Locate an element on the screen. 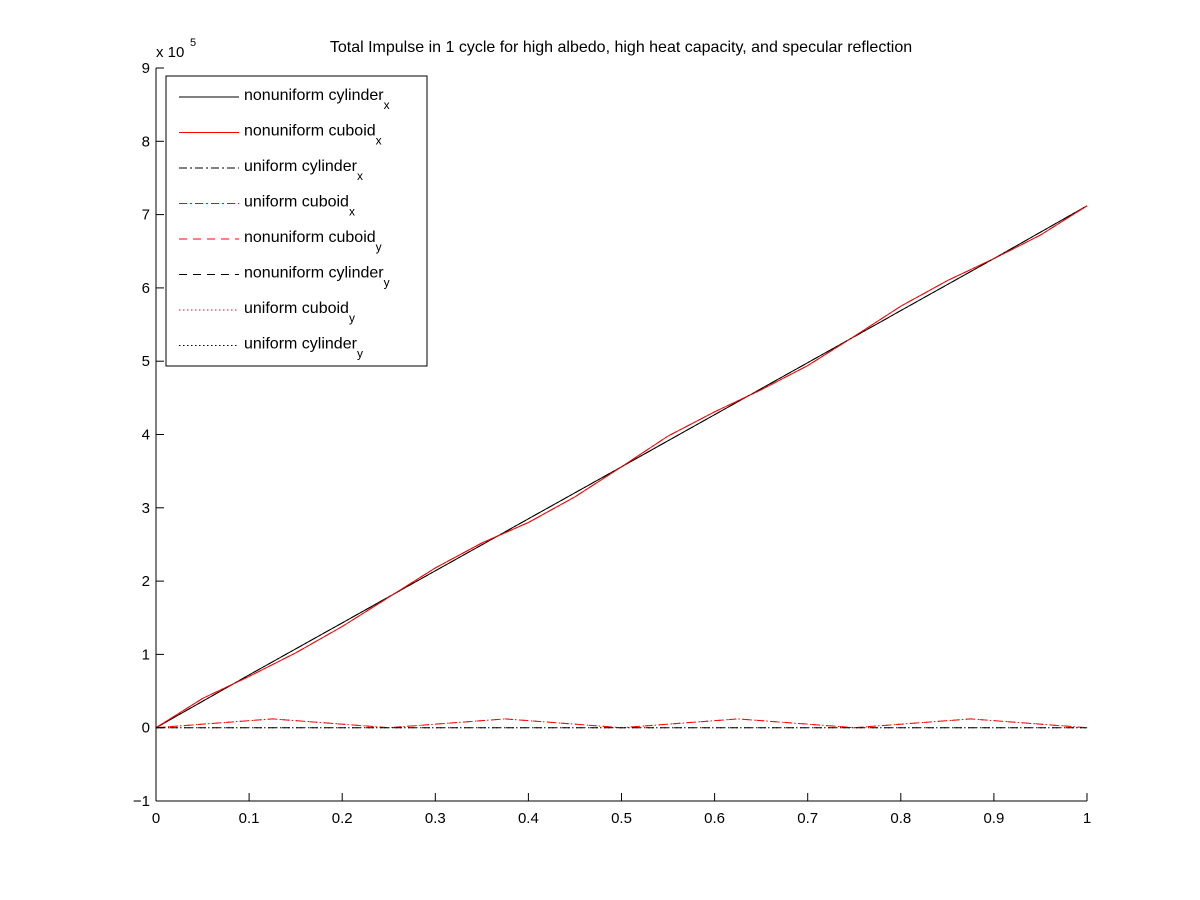  x-tick-label: 0.6 is located at coordinates (714, 818).